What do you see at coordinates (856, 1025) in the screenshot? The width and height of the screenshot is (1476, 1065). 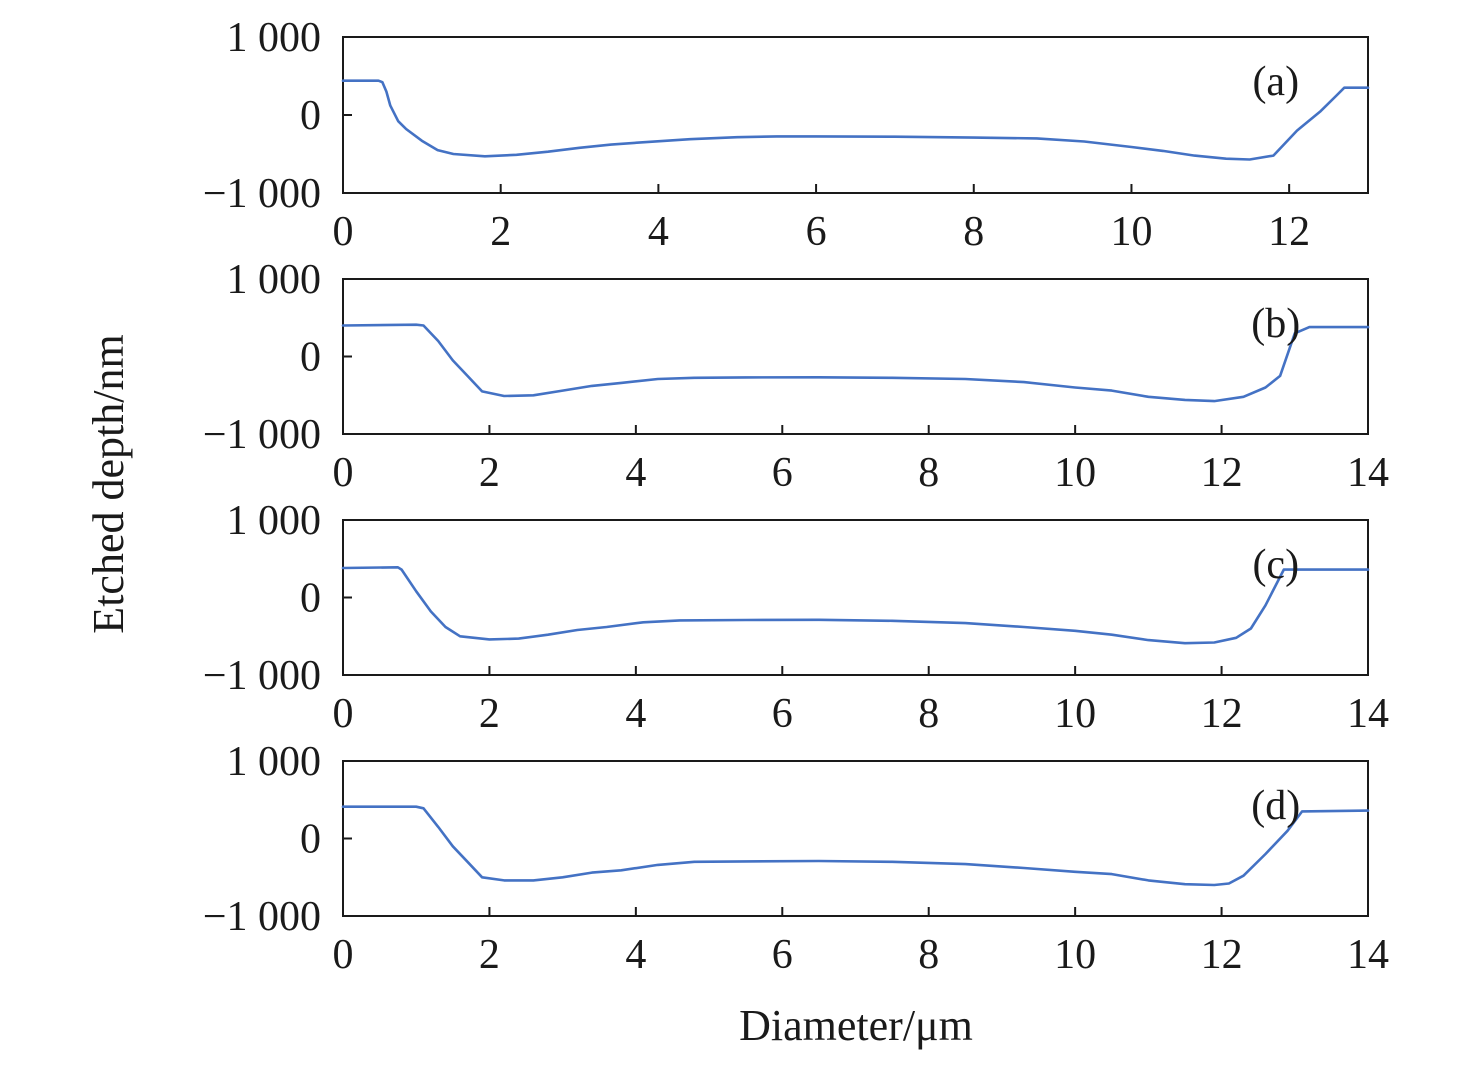 I see `x-axis-title: Diameter/μm` at bounding box center [856, 1025].